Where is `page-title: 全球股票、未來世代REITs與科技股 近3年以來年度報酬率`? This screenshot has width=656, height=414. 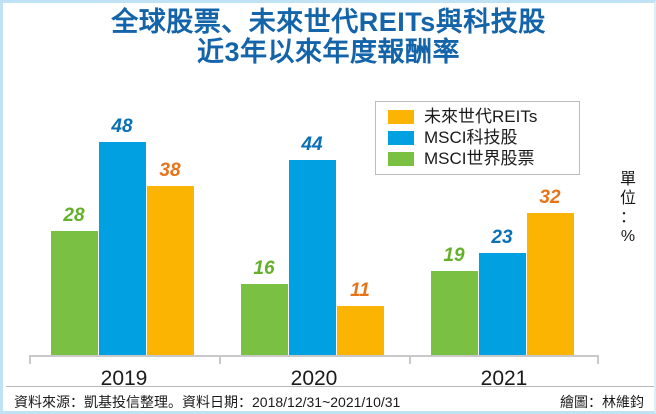 page-title: 全球股票、未來世代REITs與科技股 近3年以來年度報酬率 is located at coordinates (328, 37).